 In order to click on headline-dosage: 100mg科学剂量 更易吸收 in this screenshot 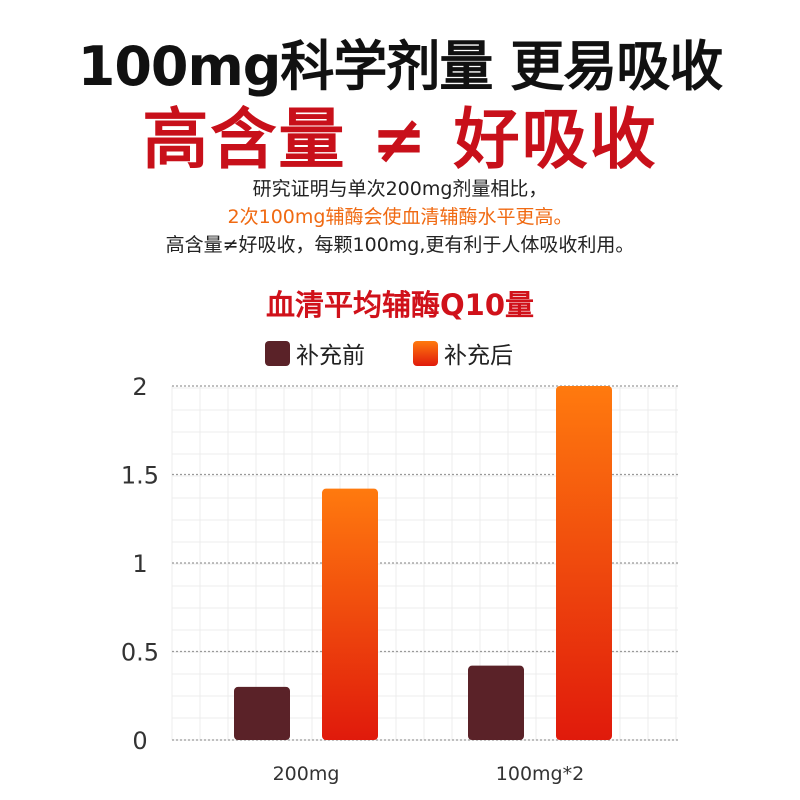, I will do `click(400, 66)`.